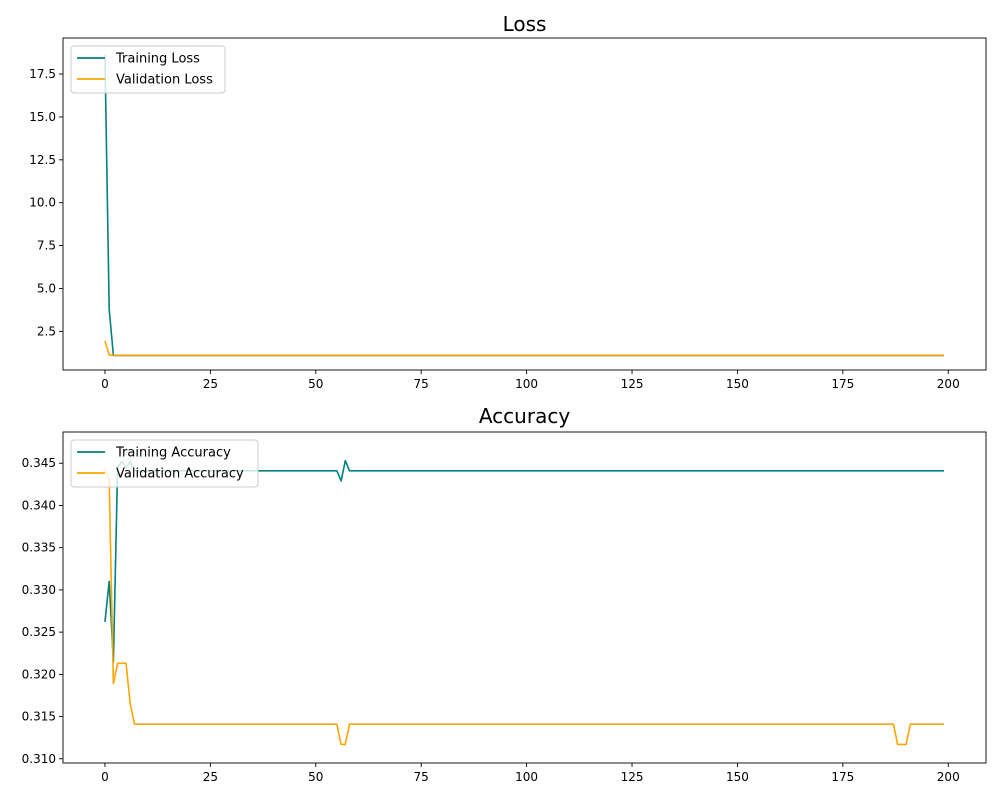  What do you see at coordinates (164, 80) in the screenshot?
I see `legend-label: Validation Loss` at bounding box center [164, 80].